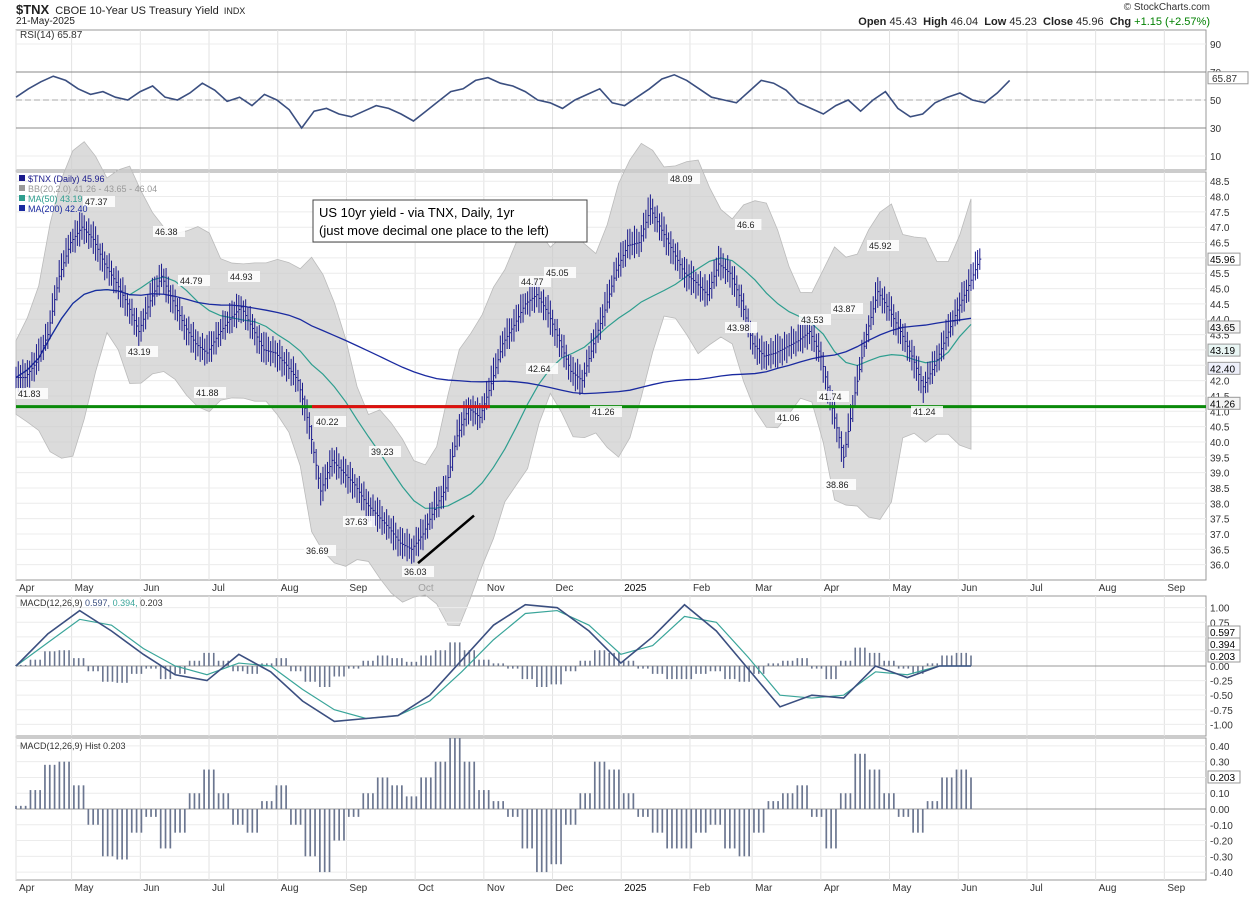 This screenshot has height=897, width=1250. I want to click on price-point-label: 41.26, so click(603, 412).